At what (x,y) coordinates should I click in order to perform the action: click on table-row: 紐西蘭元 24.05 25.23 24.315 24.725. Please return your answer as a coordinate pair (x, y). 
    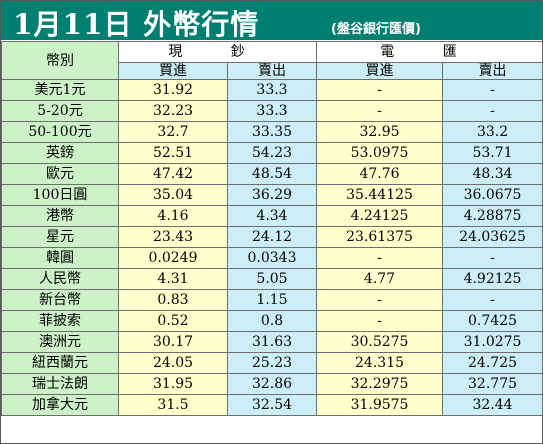
    Looking at the image, I should click on (272, 363).